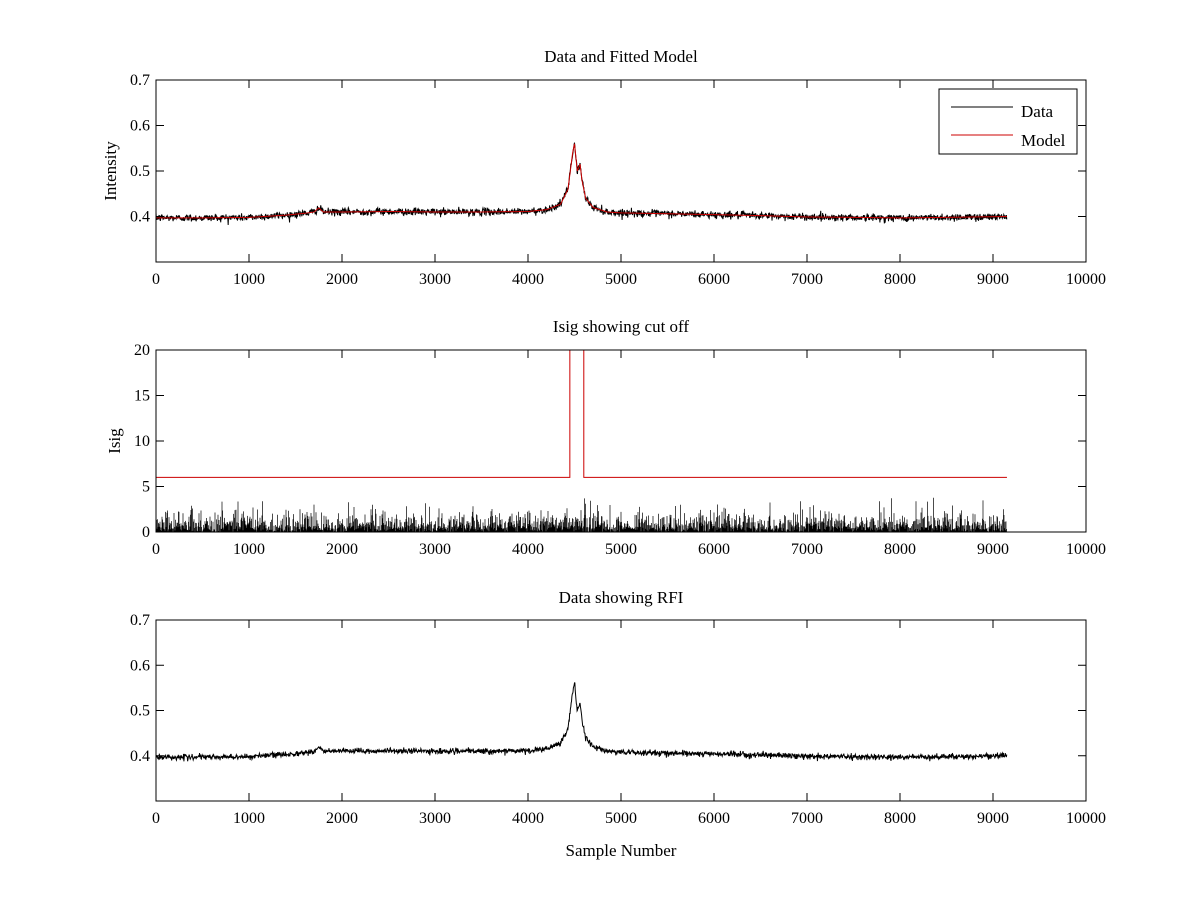 The image size is (1200, 905). I want to click on series-model, so click(581, 181).